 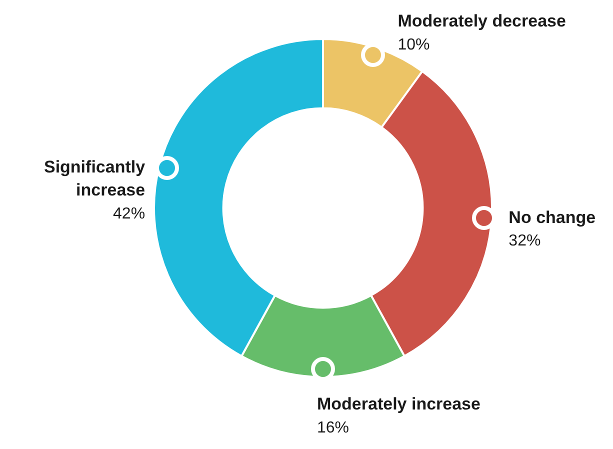 I want to click on data-label: 32%, so click(x=524, y=241).